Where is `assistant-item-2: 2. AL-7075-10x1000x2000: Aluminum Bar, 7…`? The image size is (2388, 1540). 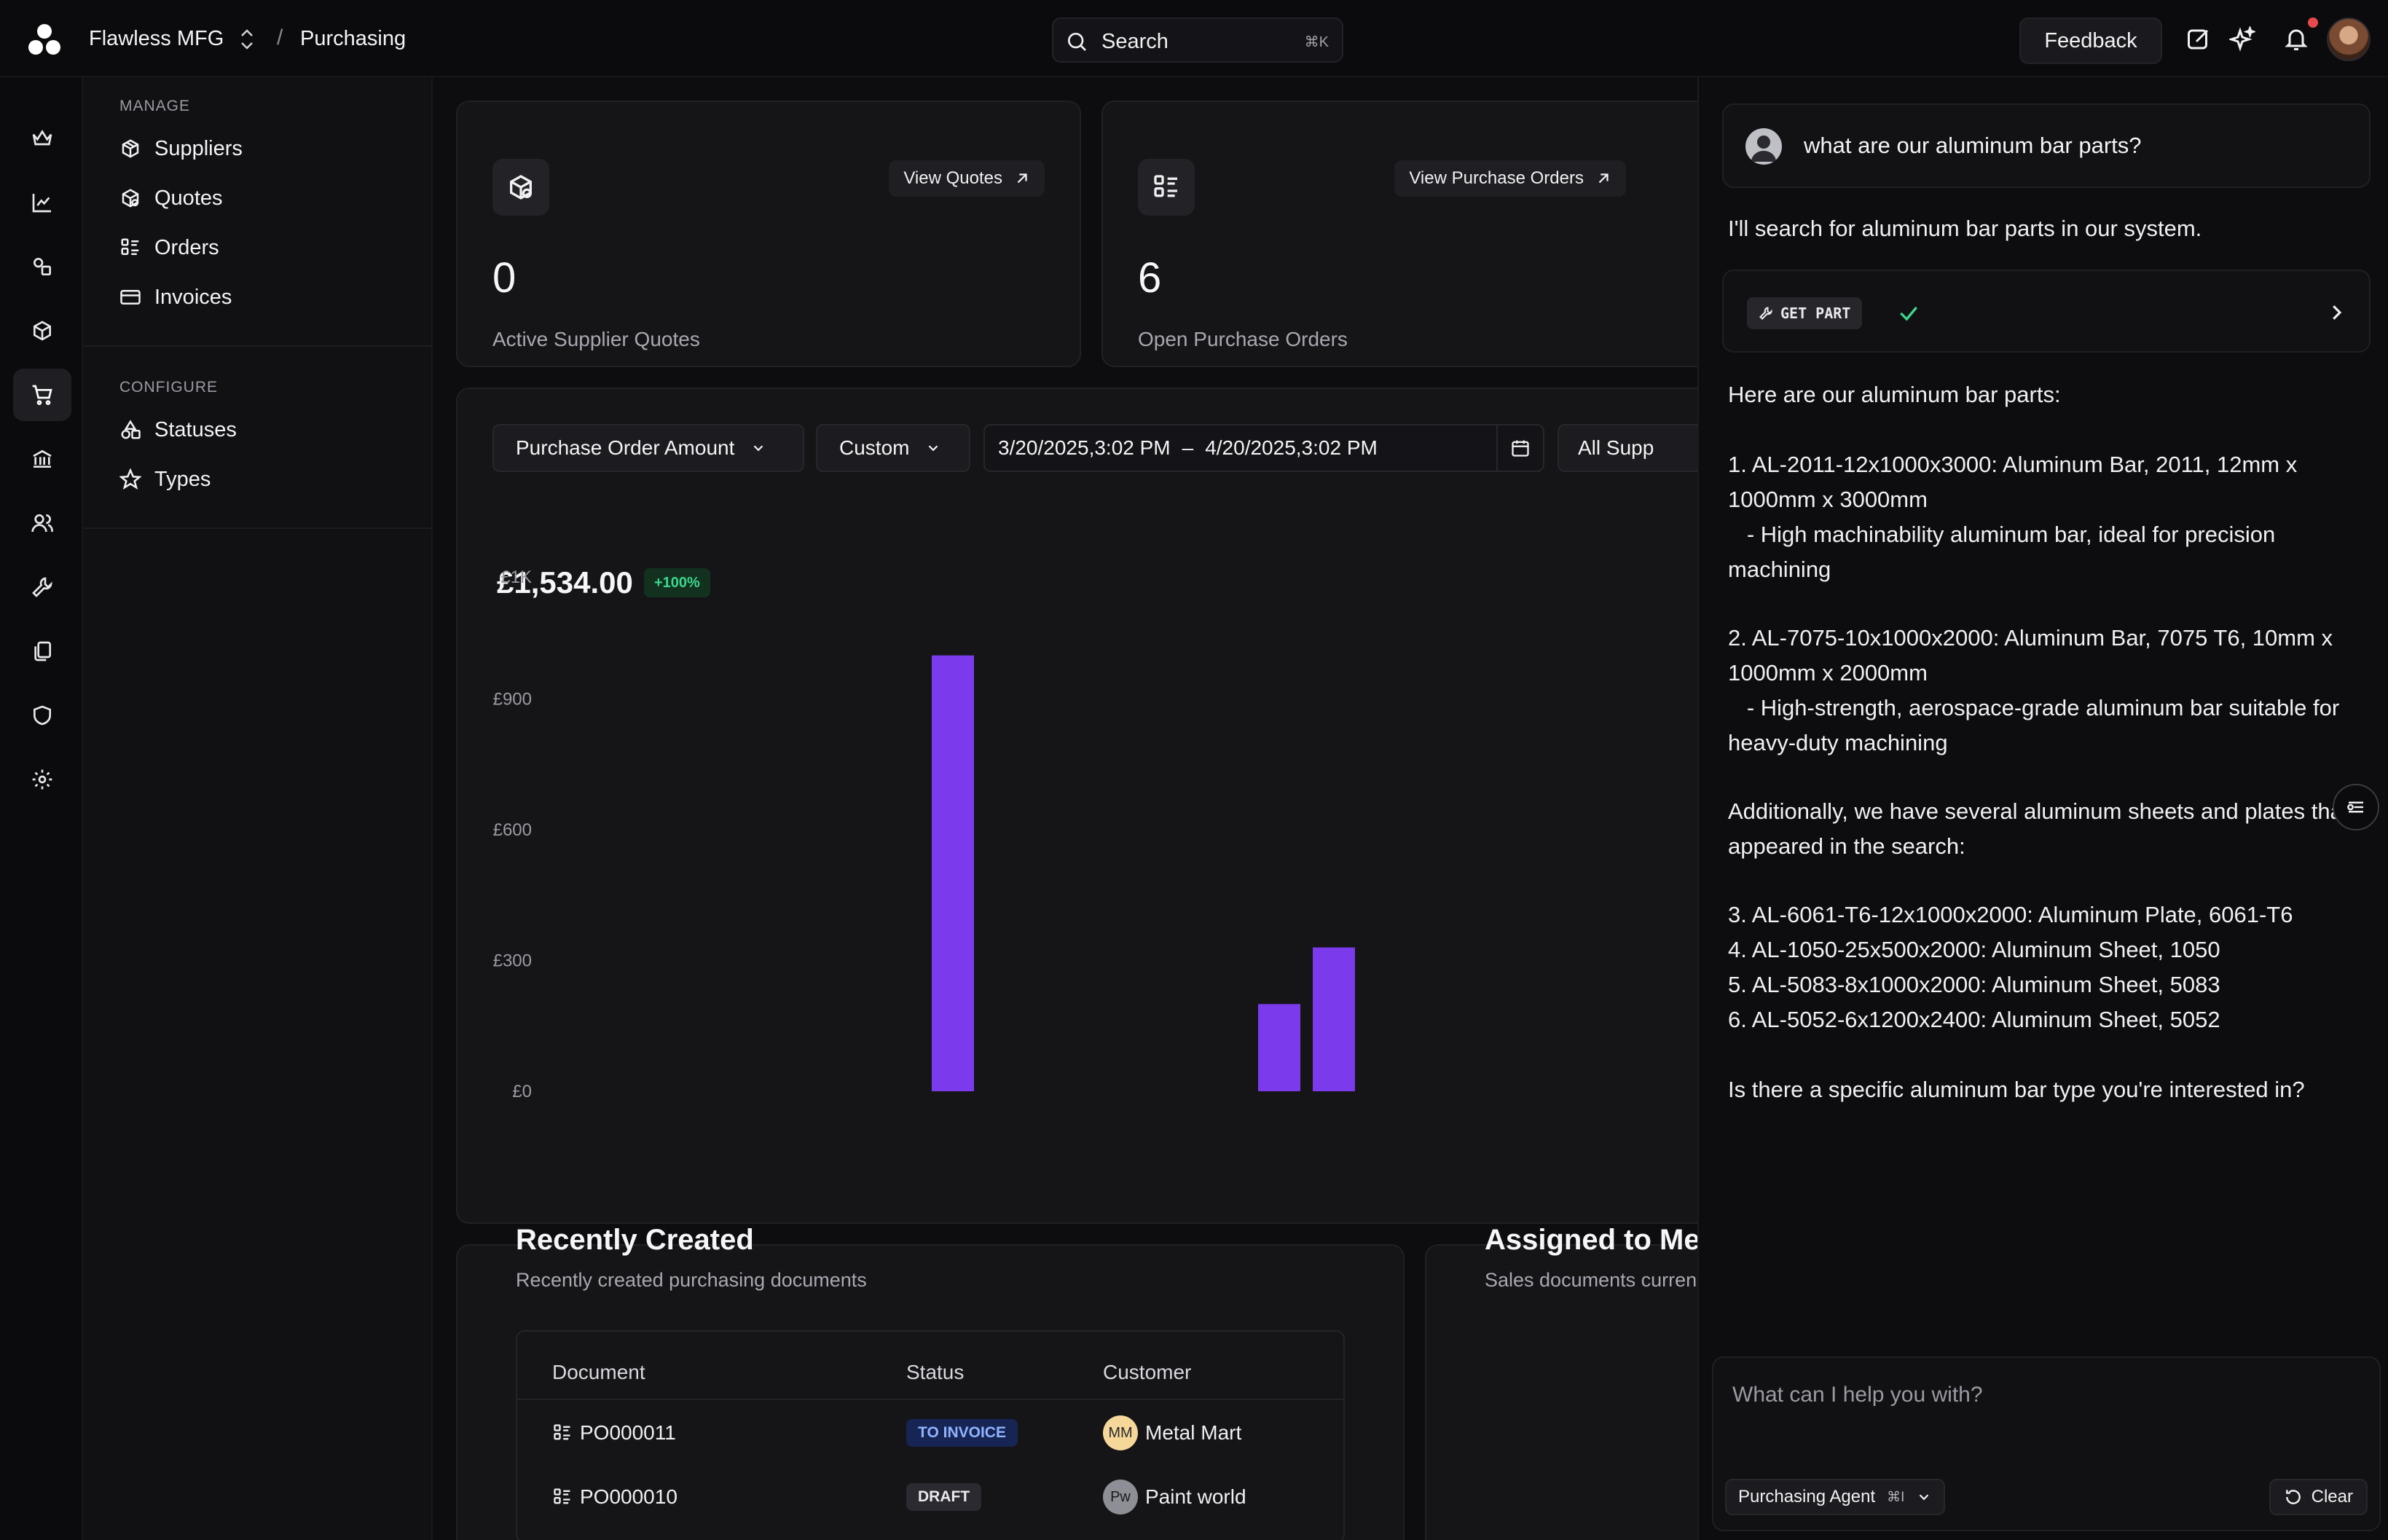
assistant-item-2: 2. AL-7075-10x1000x2000: Aluminum Bar, 7… is located at coordinates (2030, 655).